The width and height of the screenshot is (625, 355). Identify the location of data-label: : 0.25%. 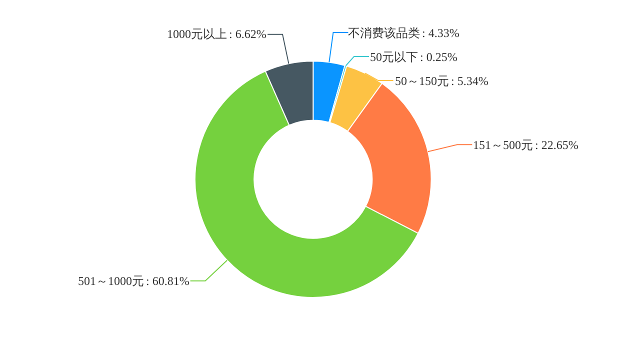
(439, 57).